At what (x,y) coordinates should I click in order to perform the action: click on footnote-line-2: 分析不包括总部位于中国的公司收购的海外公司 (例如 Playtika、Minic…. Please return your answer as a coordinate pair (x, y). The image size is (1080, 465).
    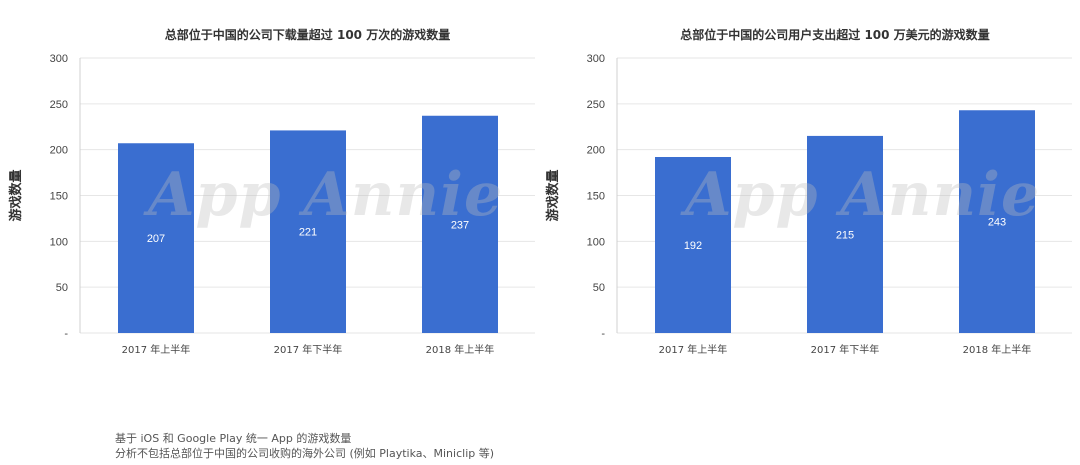
    Looking at the image, I should click on (305, 453).